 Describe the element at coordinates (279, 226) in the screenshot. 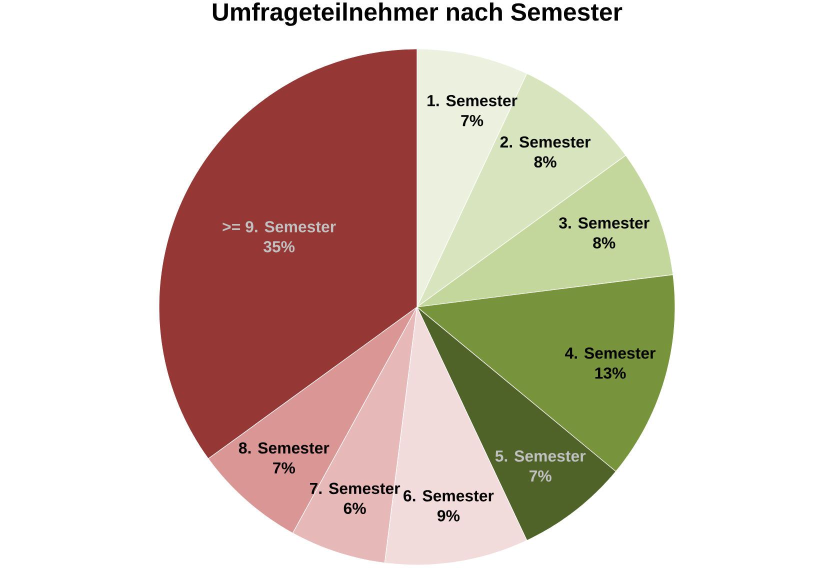

I see `slice-label: >= 9. Semester` at that location.